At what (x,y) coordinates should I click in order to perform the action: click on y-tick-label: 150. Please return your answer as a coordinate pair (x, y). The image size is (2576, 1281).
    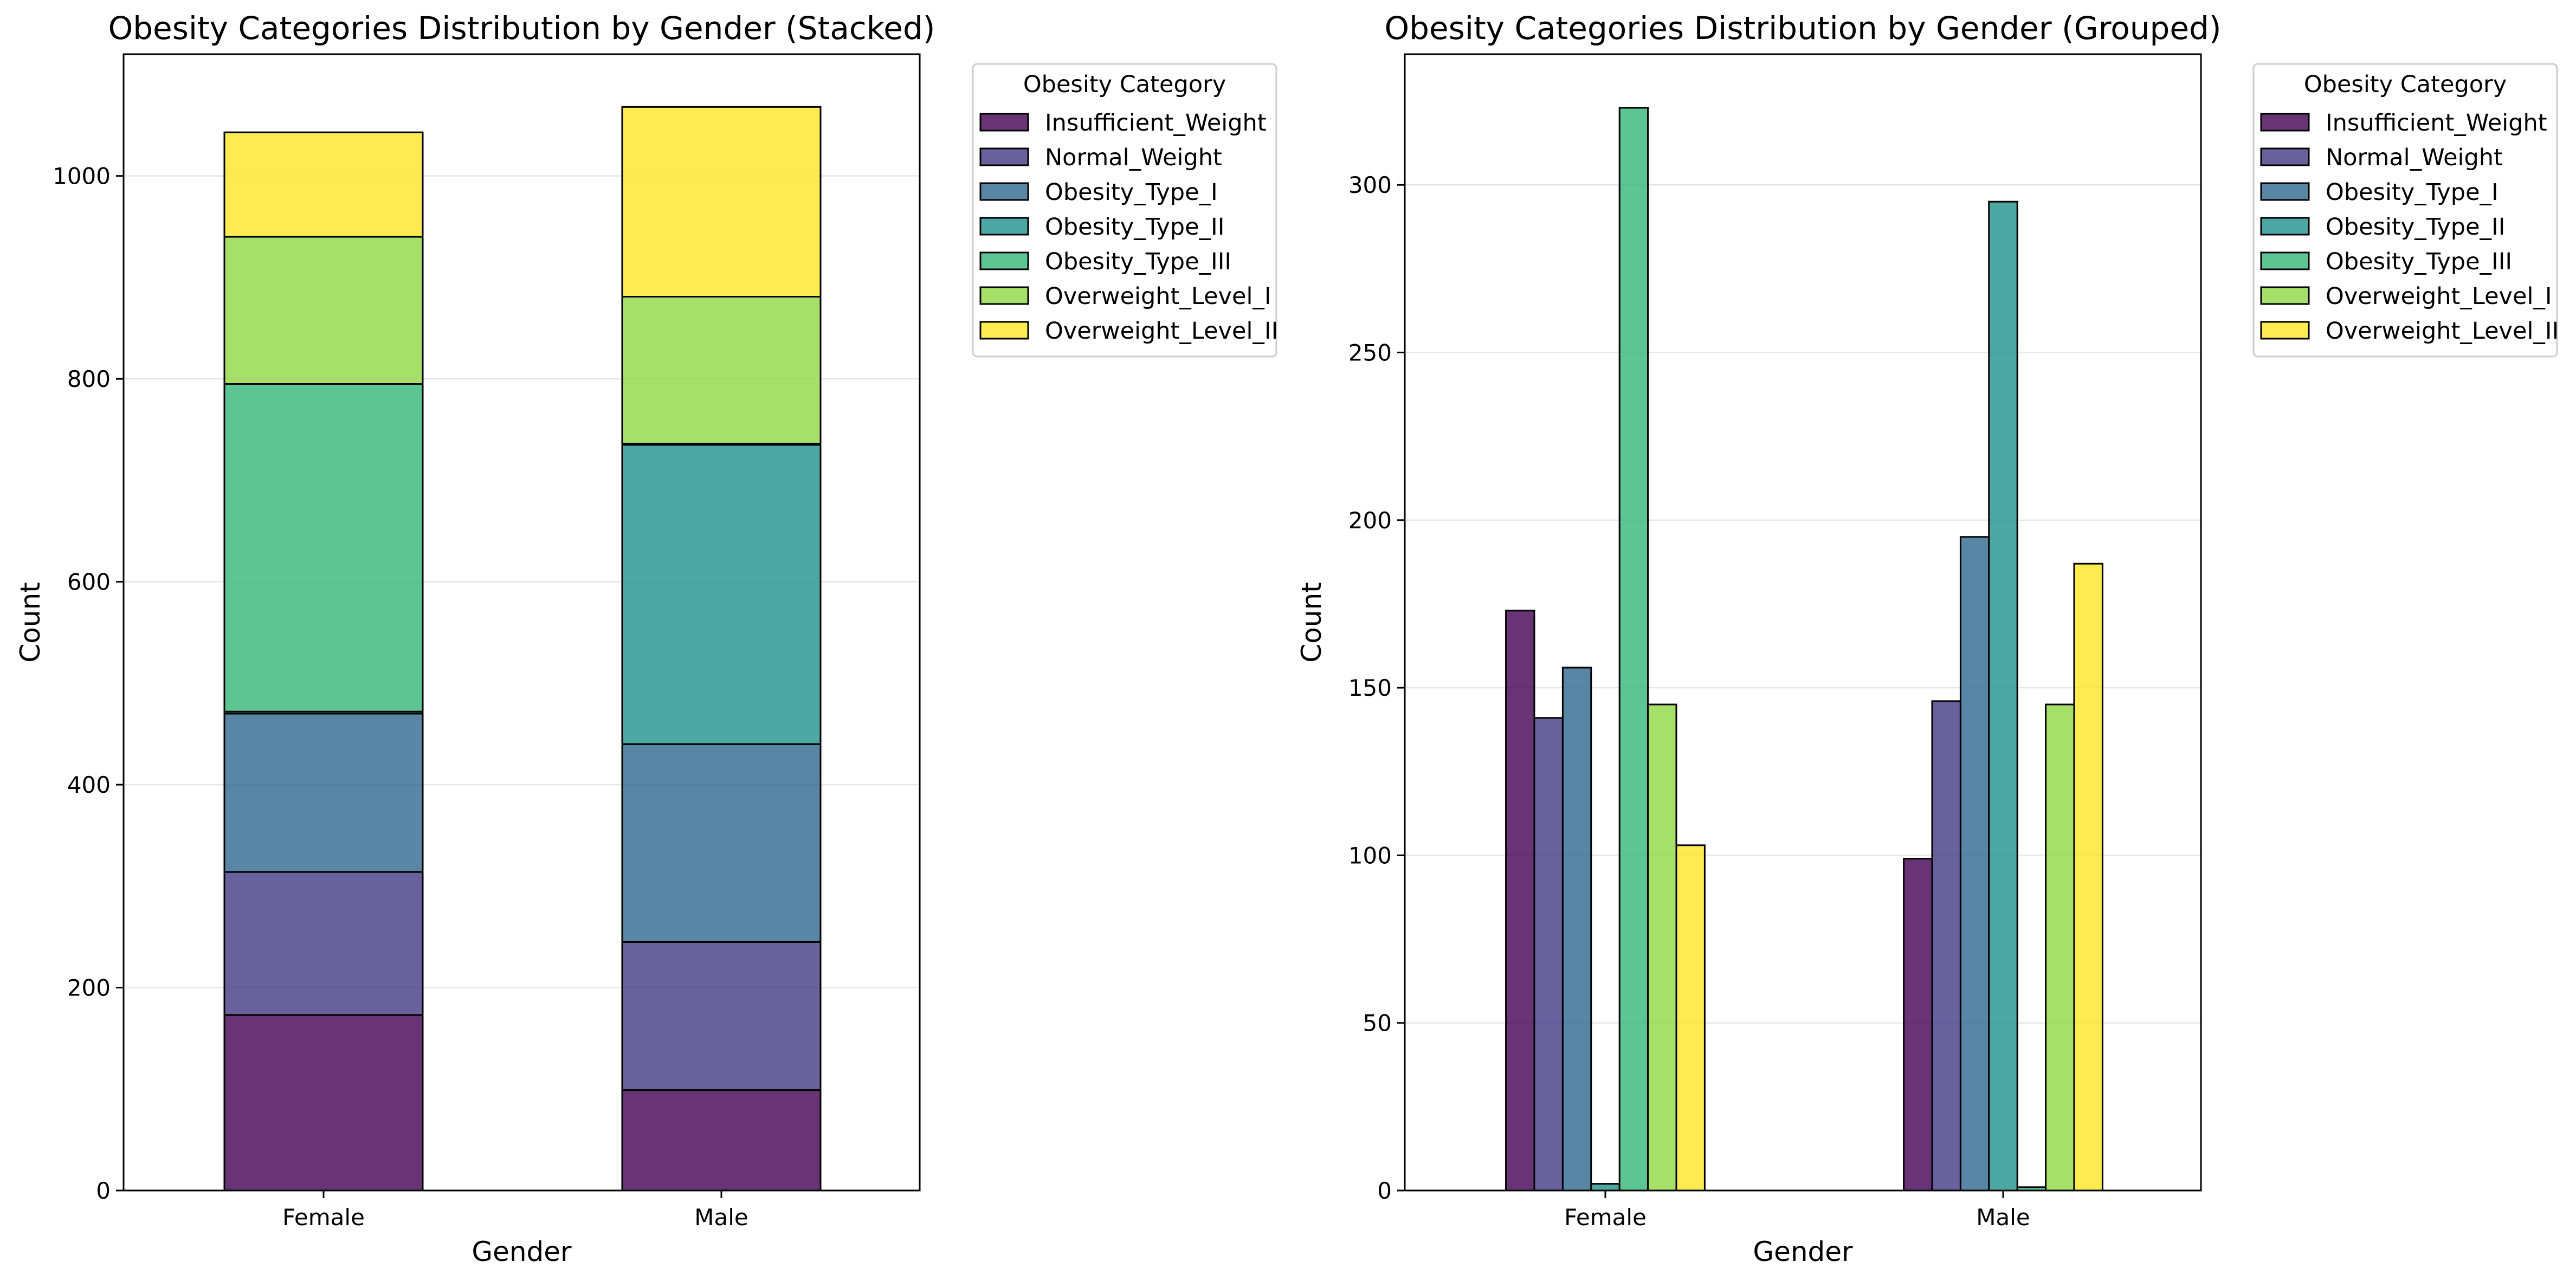
    Looking at the image, I should click on (1370, 688).